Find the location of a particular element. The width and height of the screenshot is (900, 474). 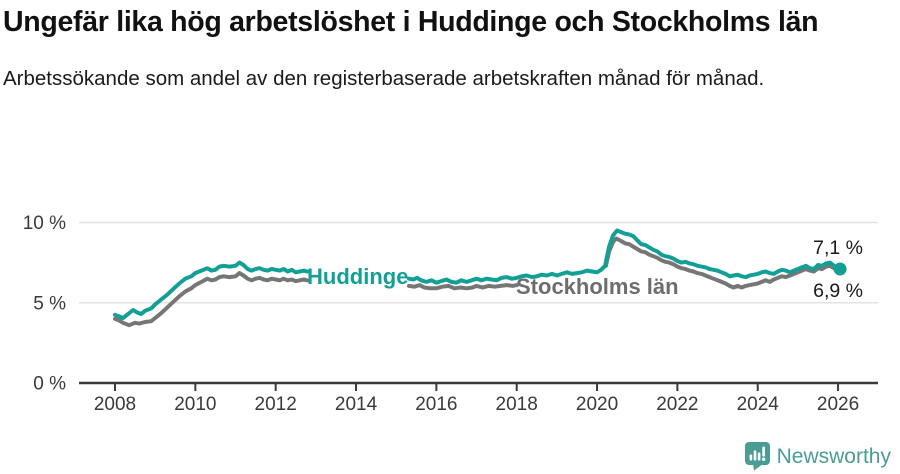

newsworthy-logo-icon is located at coordinates (757, 456).